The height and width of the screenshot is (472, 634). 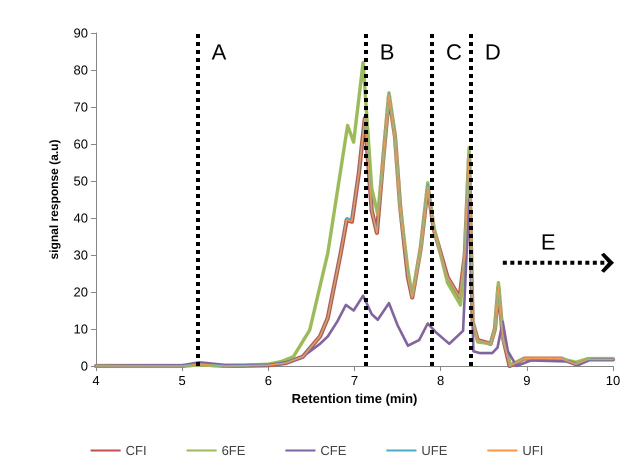 What do you see at coordinates (234, 450) in the screenshot?
I see `legend-label: 6FE` at bounding box center [234, 450].